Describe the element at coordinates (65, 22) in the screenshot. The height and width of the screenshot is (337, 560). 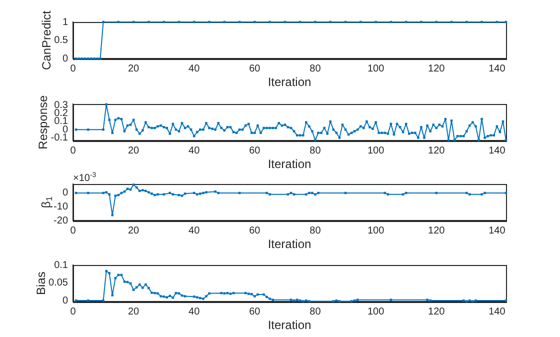
I see `y-tick-label: 1` at that location.